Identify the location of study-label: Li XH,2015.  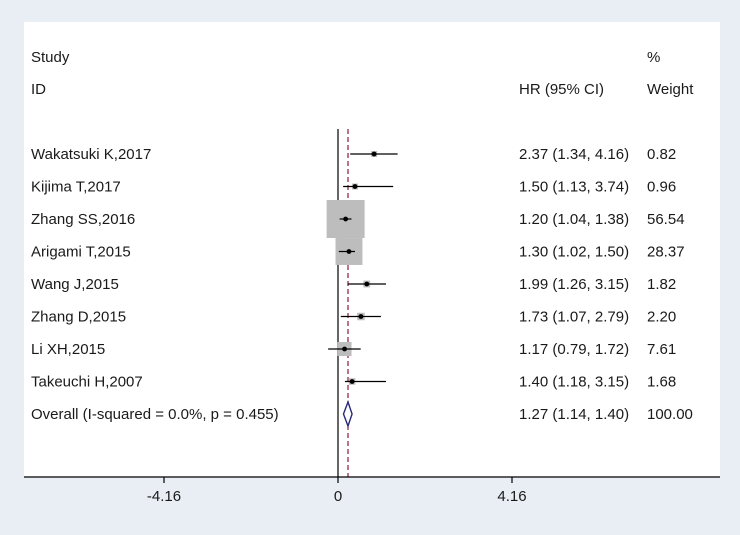
(68, 349).